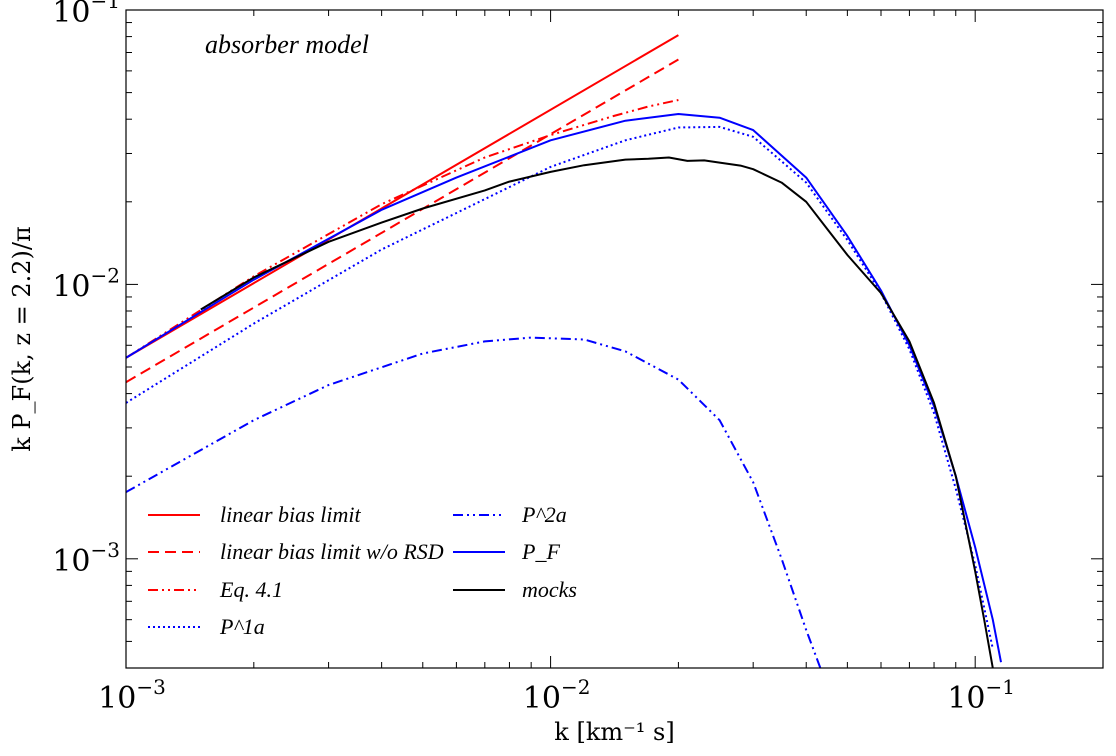 This screenshot has height=756, width=1116. What do you see at coordinates (86, 15) in the screenshot?
I see `y-tick-label: 10−1` at bounding box center [86, 15].